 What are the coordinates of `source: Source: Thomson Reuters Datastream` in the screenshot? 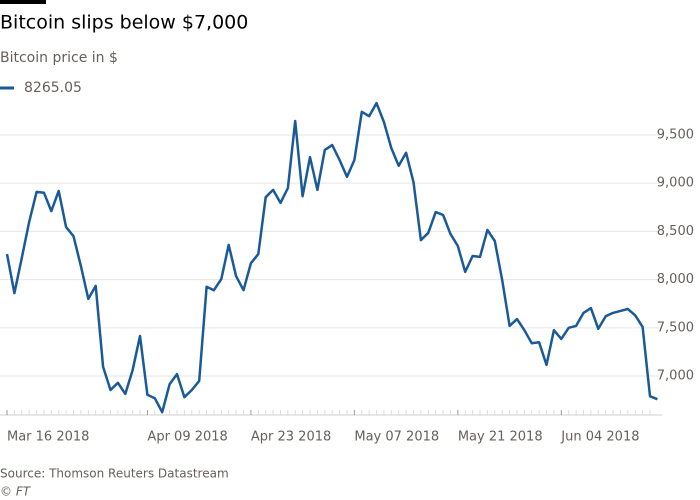 It's located at (114, 474).